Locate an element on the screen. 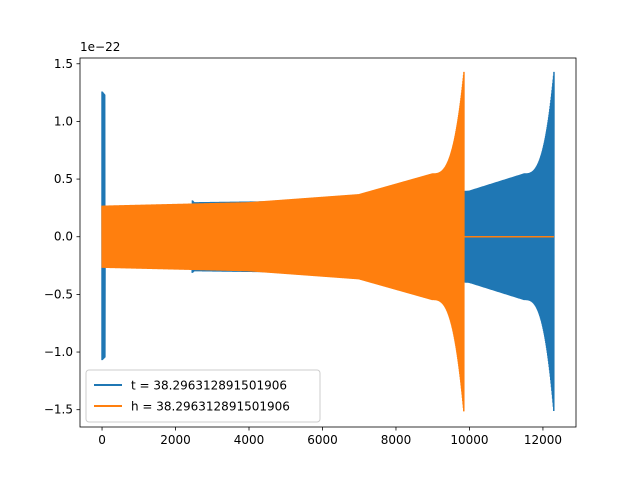  x-axis: 0 2000 4000 6000 8000 10000 12000 is located at coordinates (330, 437).